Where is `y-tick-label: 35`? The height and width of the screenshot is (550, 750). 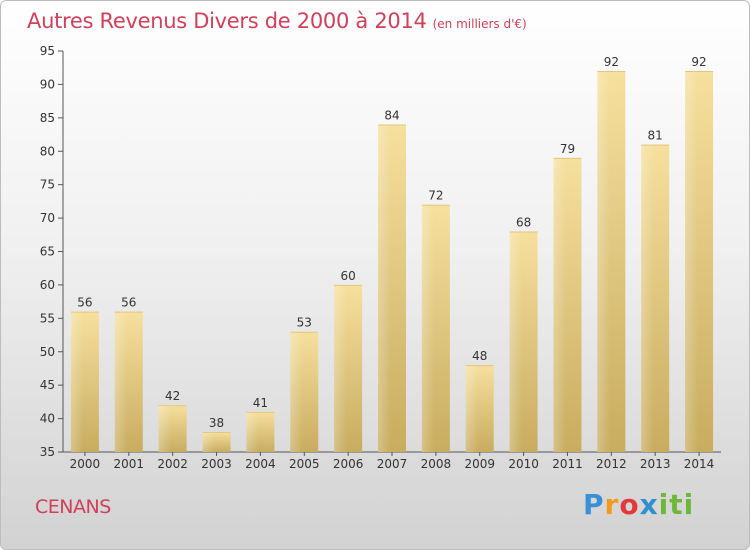
y-tick-label: 35 is located at coordinates (47, 452).